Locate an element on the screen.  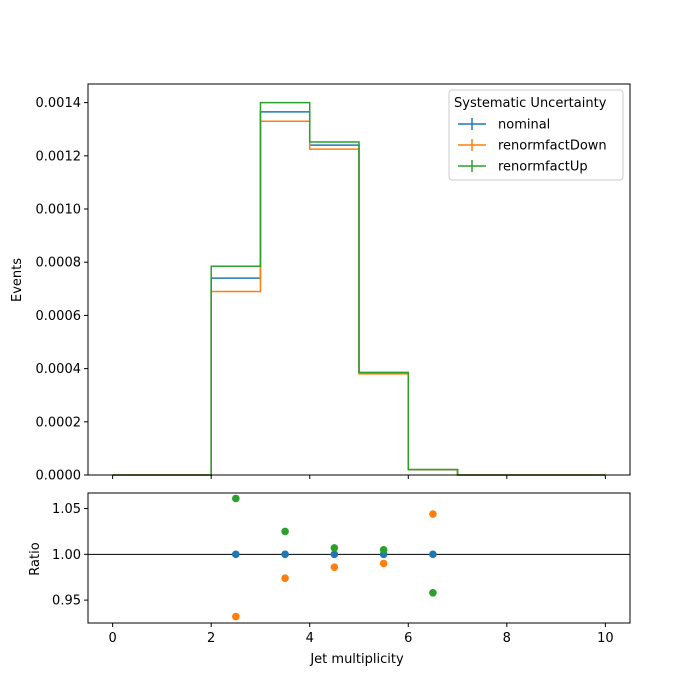
legend-label: renormfactDown is located at coordinates (552, 146).